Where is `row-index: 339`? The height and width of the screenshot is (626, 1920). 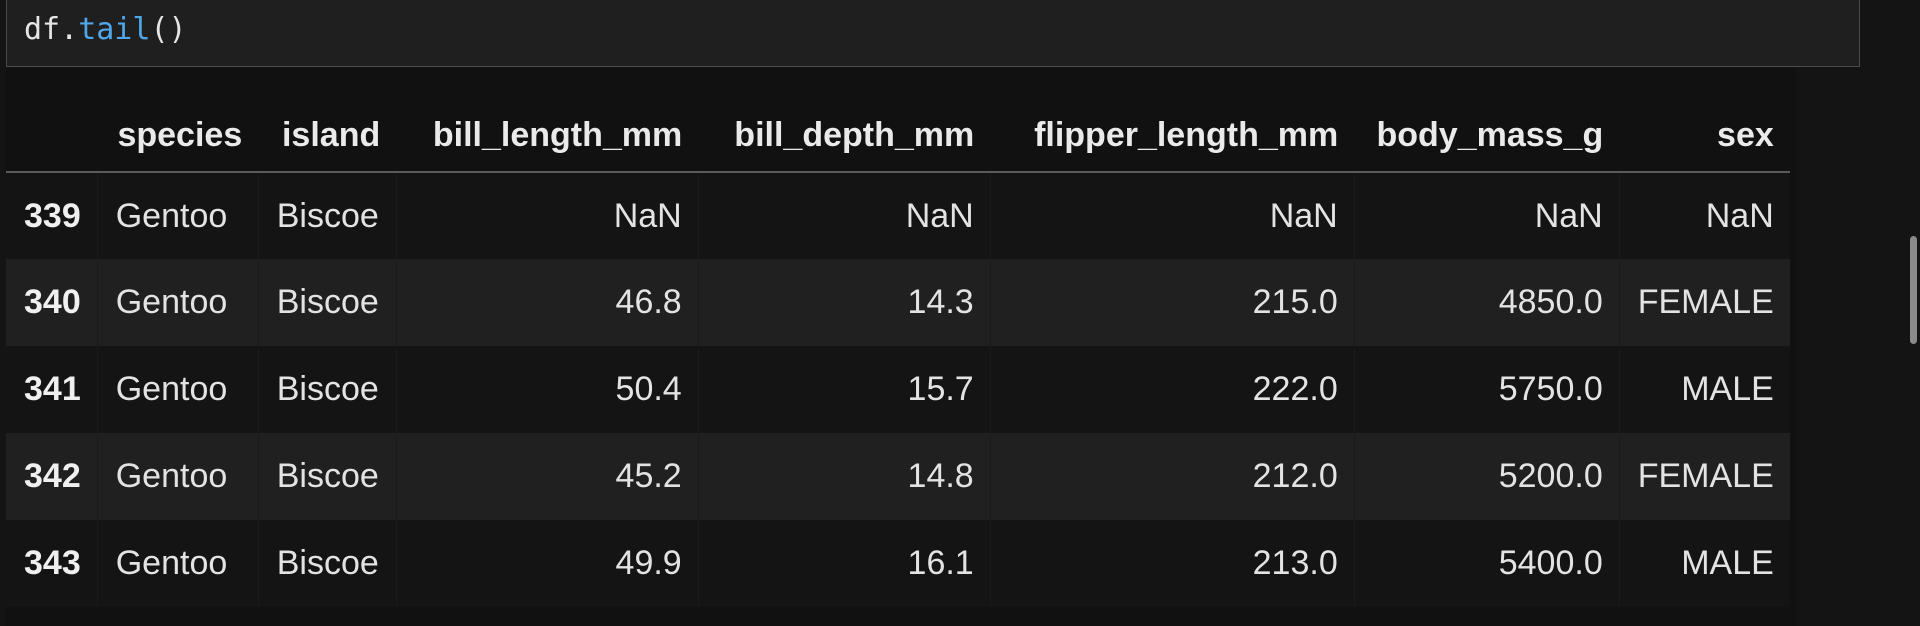
row-index: 339 is located at coordinates (52, 215).